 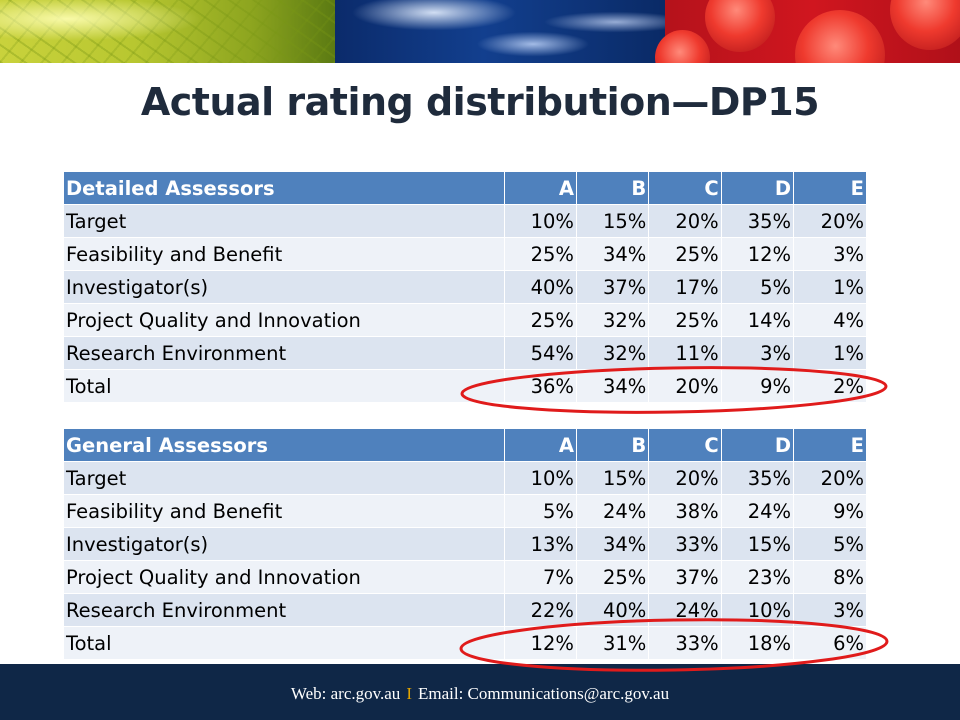 What do you see at coordinates (284, 188) in the screenshot?
I see `header-cell: Detailed Assessors` at bounding box center [284, 188].